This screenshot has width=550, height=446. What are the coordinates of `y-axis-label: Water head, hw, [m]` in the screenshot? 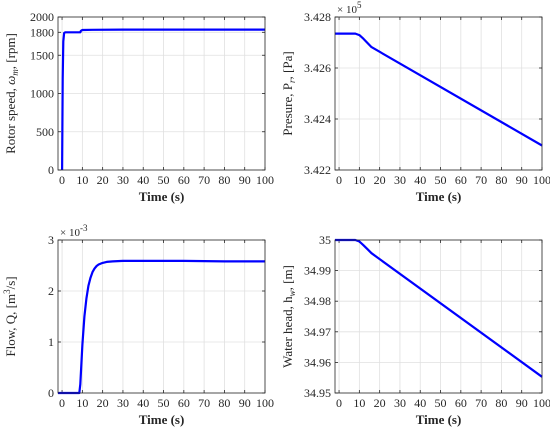 It's located at (288, 316).